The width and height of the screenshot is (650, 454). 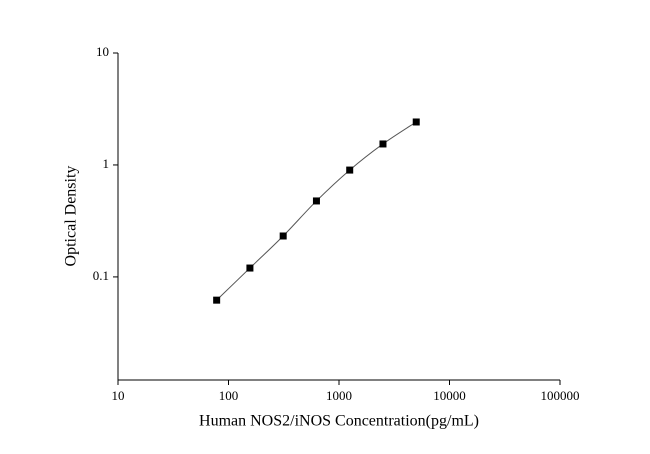 I want to click on x-tick-label: 10, so click(x=118, y=395).